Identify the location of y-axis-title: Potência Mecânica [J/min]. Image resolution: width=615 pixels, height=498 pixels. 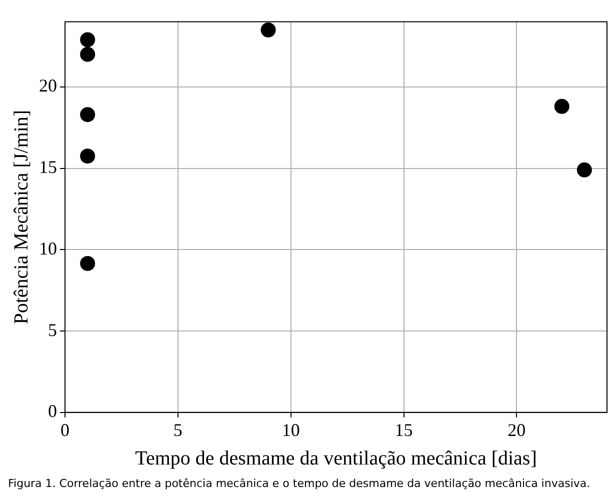
(21, 217).